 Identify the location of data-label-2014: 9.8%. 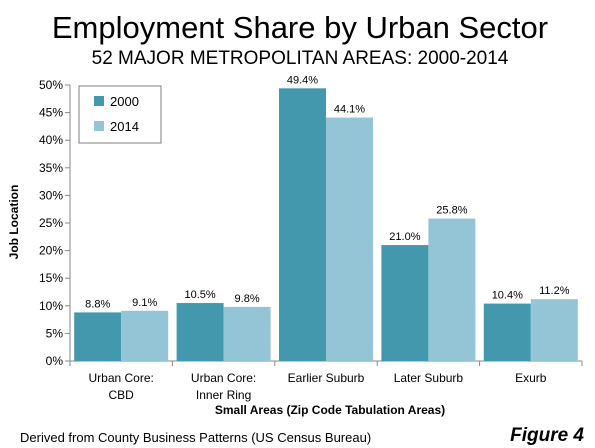
(247, 299).